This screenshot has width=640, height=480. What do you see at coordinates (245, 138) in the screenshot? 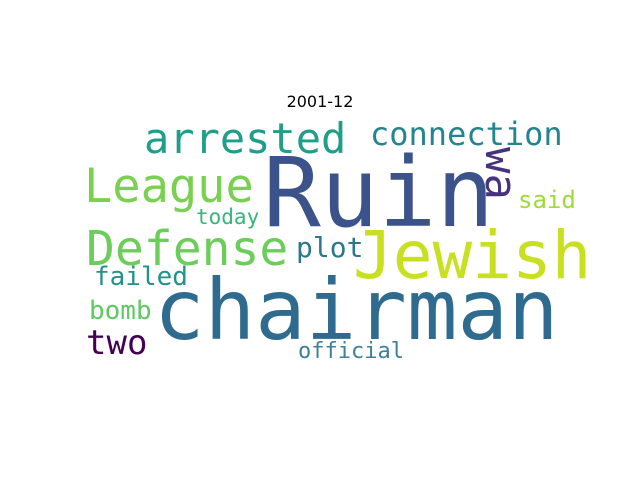
I see `word-arrested: arrested` at bounding box center [245, 138].